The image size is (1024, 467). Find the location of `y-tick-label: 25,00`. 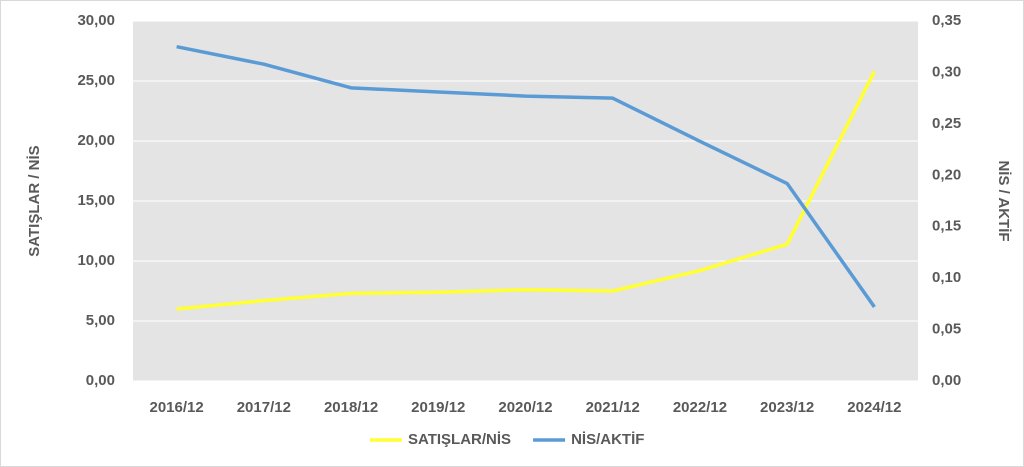

y-tick-label: 25,00 is located at coordinates (96, 80).